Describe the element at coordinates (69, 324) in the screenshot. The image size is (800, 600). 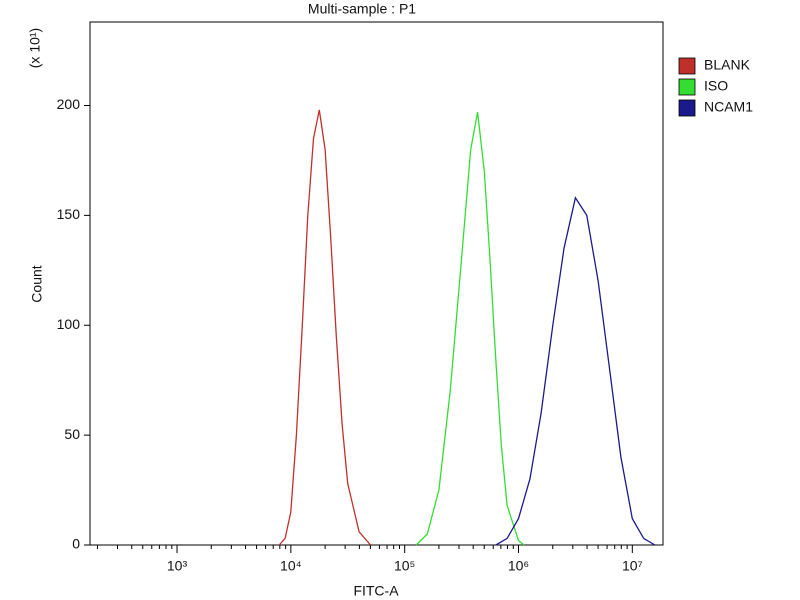
I see `y-tick-label: 100` at that location.